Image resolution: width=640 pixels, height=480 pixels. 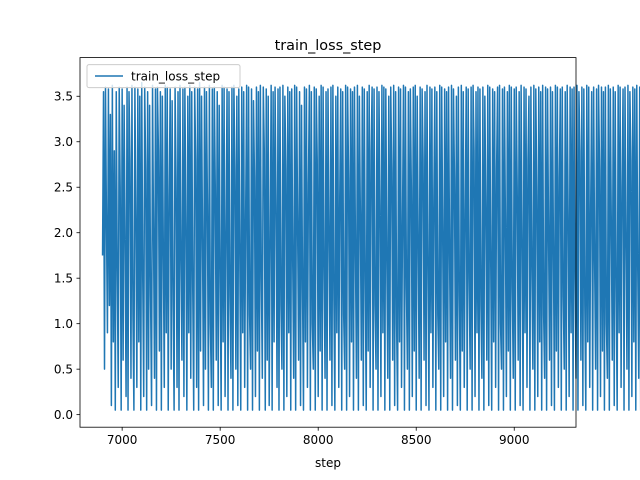 What do you see at coordinates (63, 188) in the screenshot?
I see `y-tick-label: 2.5` at bounding box center [63, 188].